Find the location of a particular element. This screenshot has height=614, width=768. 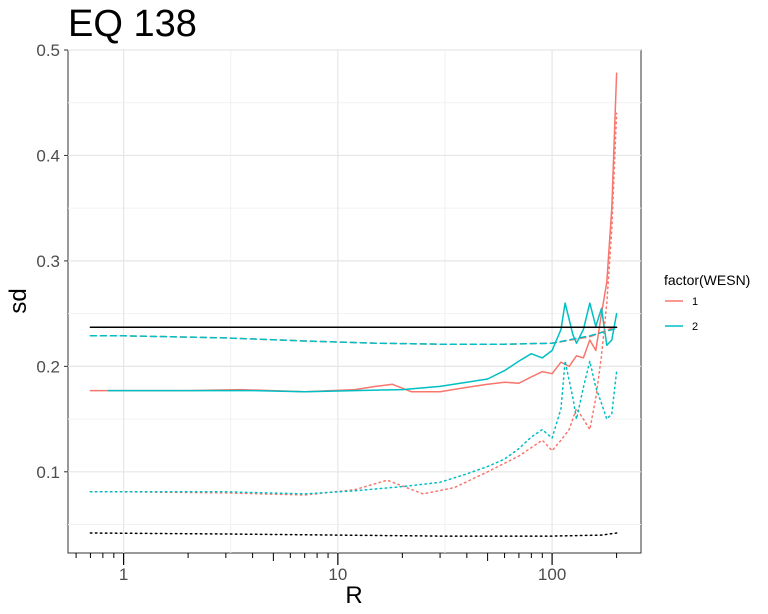

y-tick-label: 0.1 is located at coordinates (48, 472).